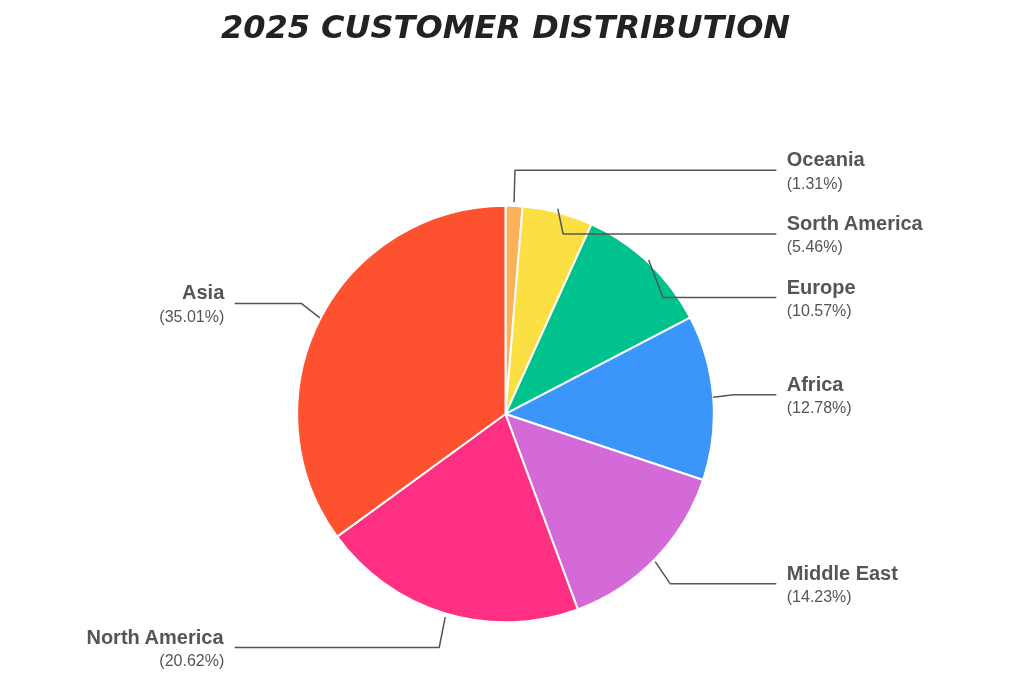 The width and height of the screenshot is (1024, 700). I want to click on data-label: (35.01%), so click(192, 316).